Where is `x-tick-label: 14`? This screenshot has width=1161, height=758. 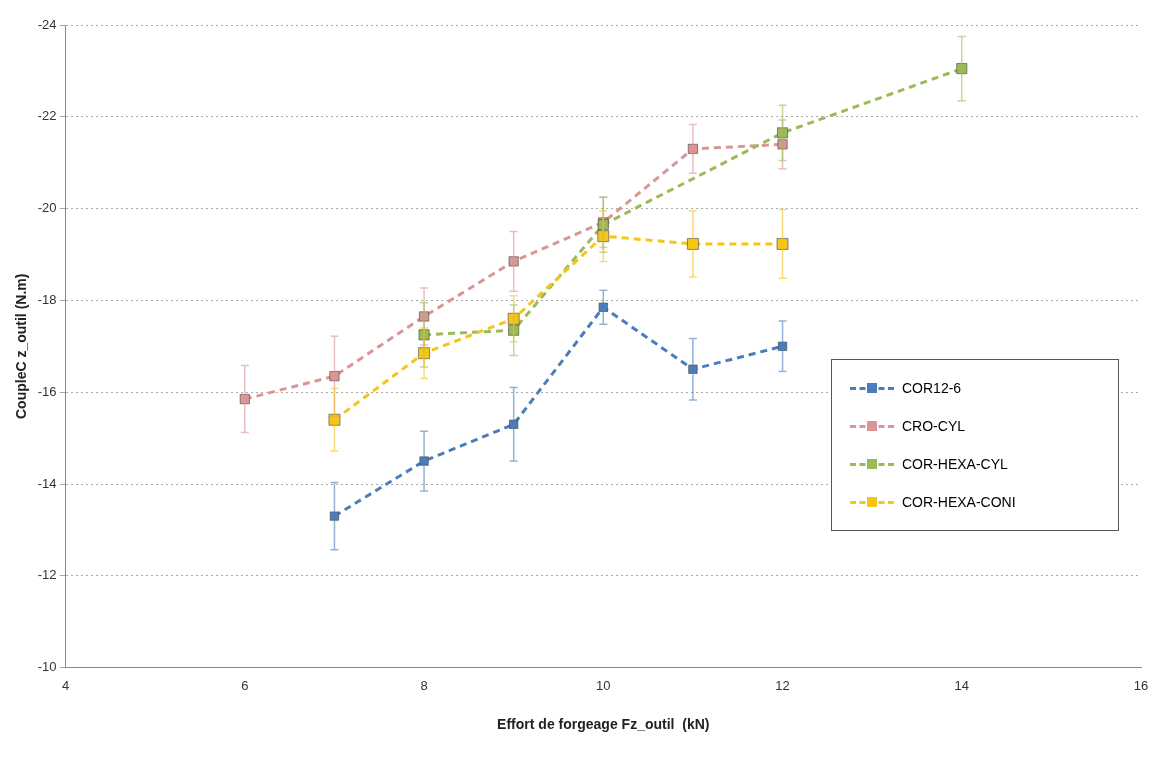
x-tick-label: 14 is located at coordinates (961, 685).